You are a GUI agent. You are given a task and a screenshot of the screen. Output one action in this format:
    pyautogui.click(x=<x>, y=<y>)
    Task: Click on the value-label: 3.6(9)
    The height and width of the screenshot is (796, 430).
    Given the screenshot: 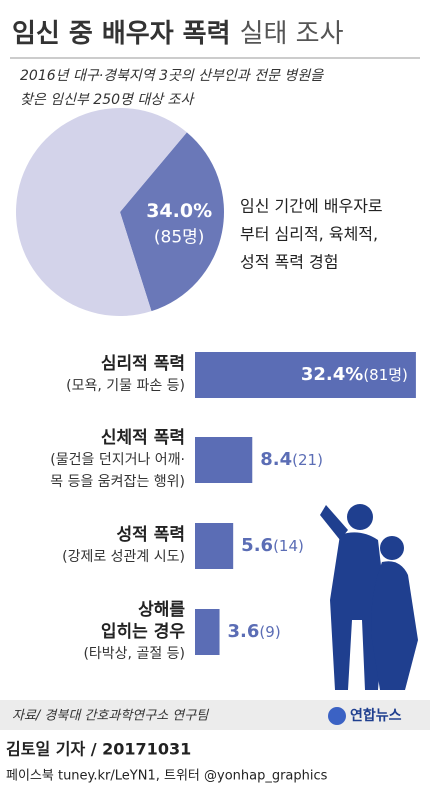 What is the action you would take?
    pyautogui.click(x=254, y=631)
    